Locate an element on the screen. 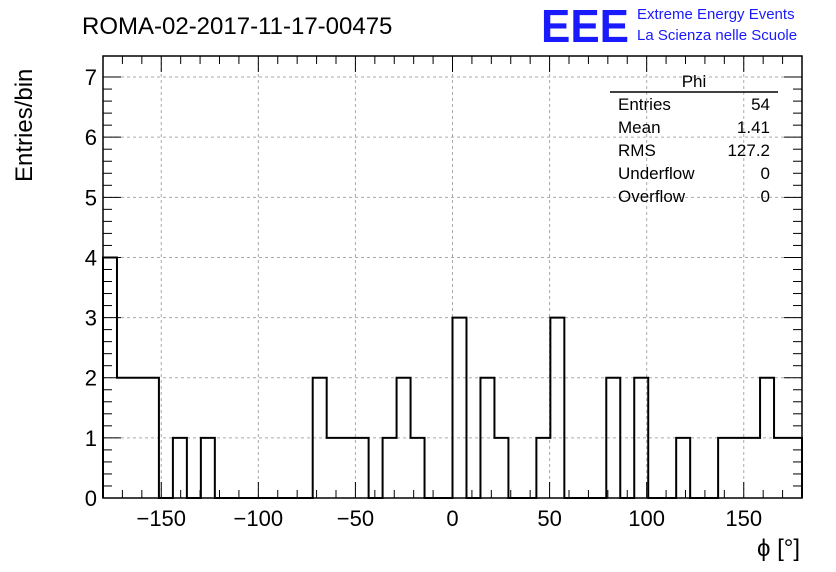  y-tick-label: 0 is located at coordinates (91, 498).